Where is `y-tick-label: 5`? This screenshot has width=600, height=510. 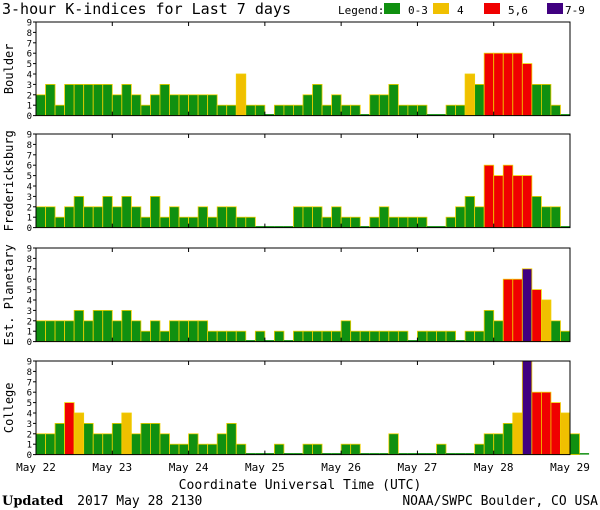
y-tick-label: 5 is located at coordinates (29, 404).